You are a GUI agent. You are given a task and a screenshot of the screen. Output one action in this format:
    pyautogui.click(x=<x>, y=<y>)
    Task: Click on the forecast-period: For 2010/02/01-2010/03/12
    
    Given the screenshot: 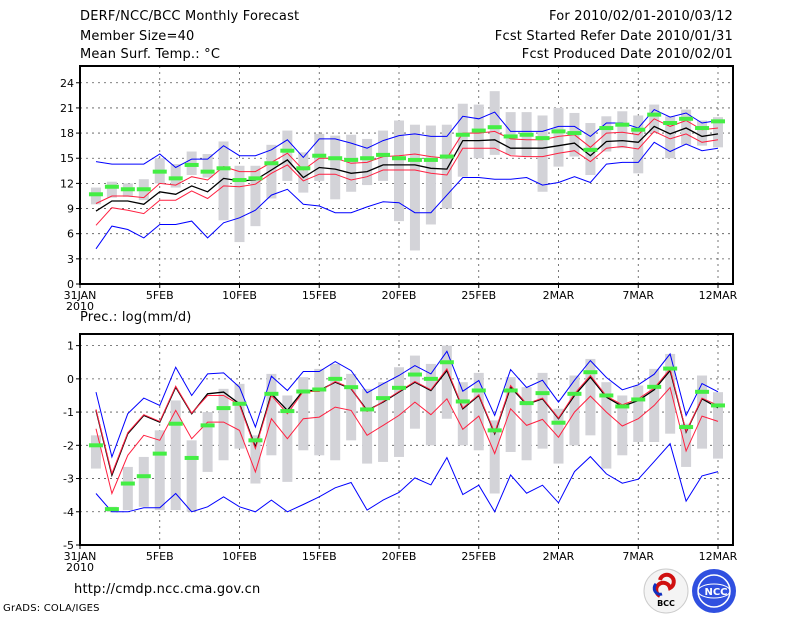 What is the action you would take?
    pyautogui.click(x=641, y=16)
    